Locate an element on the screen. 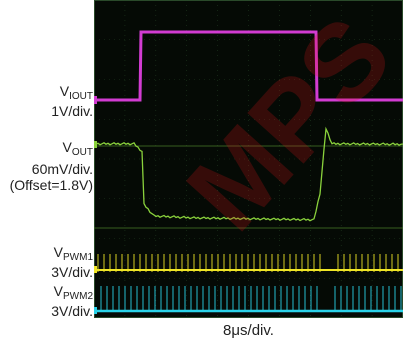  marker-viout is located at coordinates (95, 100).